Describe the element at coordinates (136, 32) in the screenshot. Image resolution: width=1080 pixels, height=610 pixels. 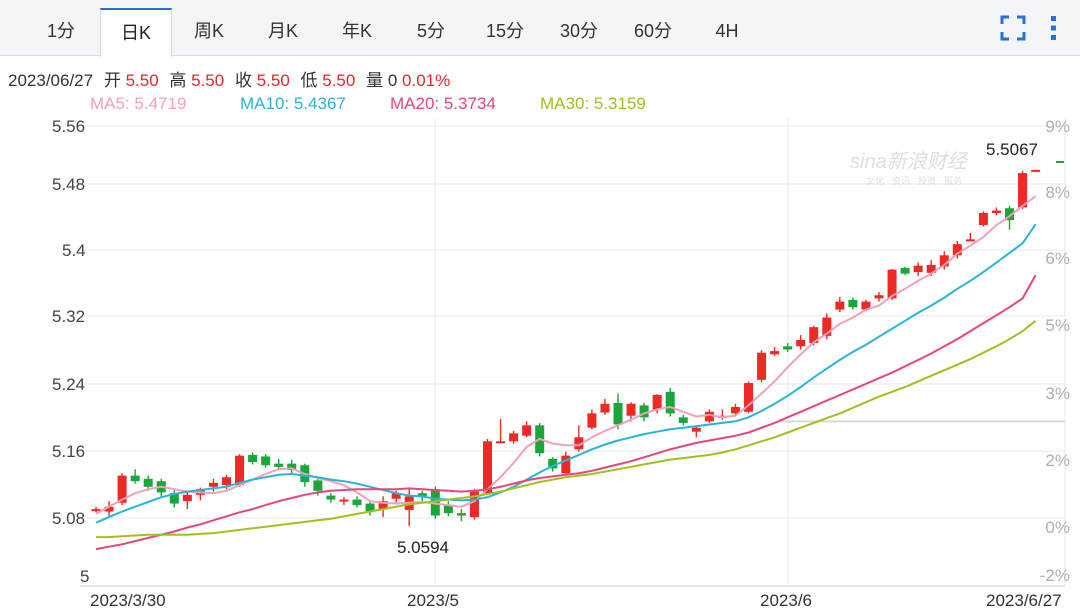
I see `tab-daily-k: 日K` at that location.